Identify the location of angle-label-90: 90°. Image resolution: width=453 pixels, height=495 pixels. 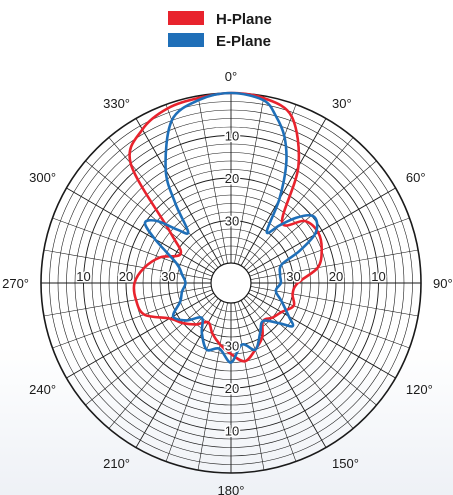
(443, 283).